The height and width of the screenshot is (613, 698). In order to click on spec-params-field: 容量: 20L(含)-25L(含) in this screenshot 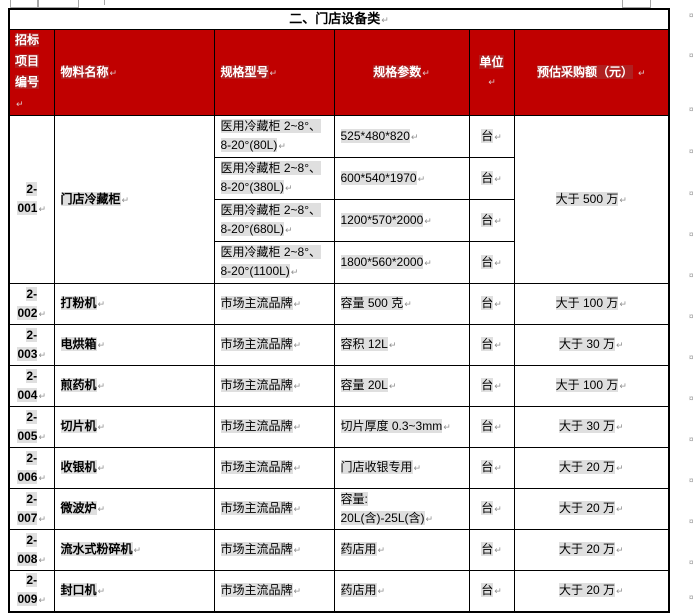, I will do `click(382, 508)`.